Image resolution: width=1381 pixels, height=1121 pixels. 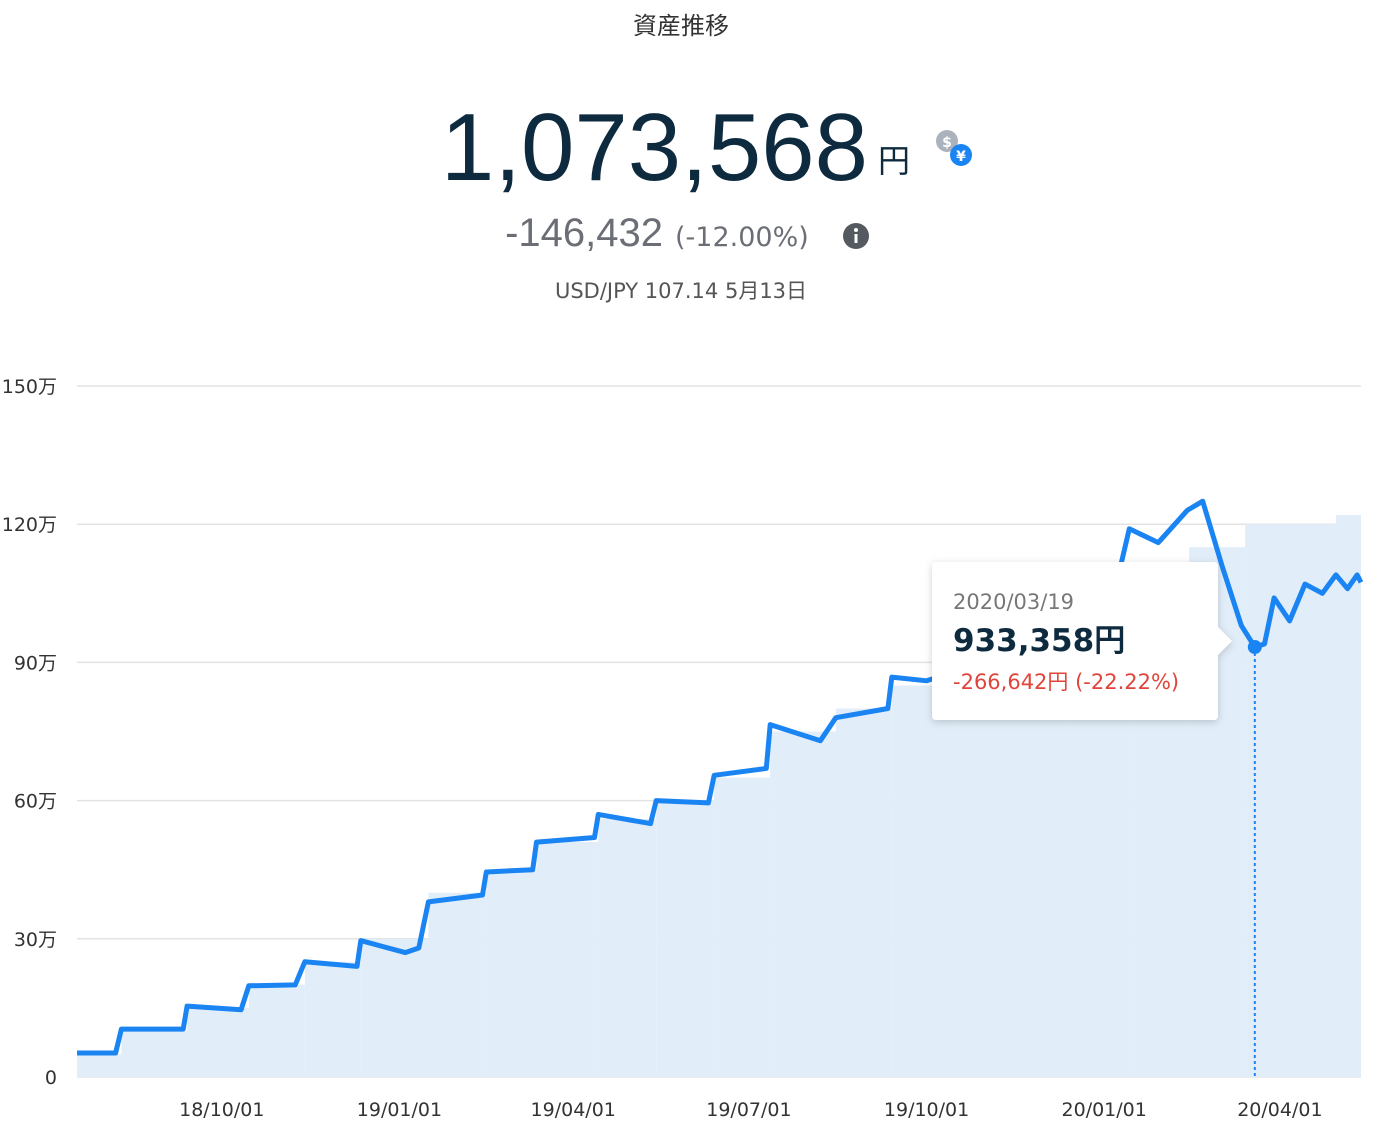 What do you see at coordinates (51, 1078) in the screenshot?
I see `y-tick-label: 0` at bounding box center [51, 1078].